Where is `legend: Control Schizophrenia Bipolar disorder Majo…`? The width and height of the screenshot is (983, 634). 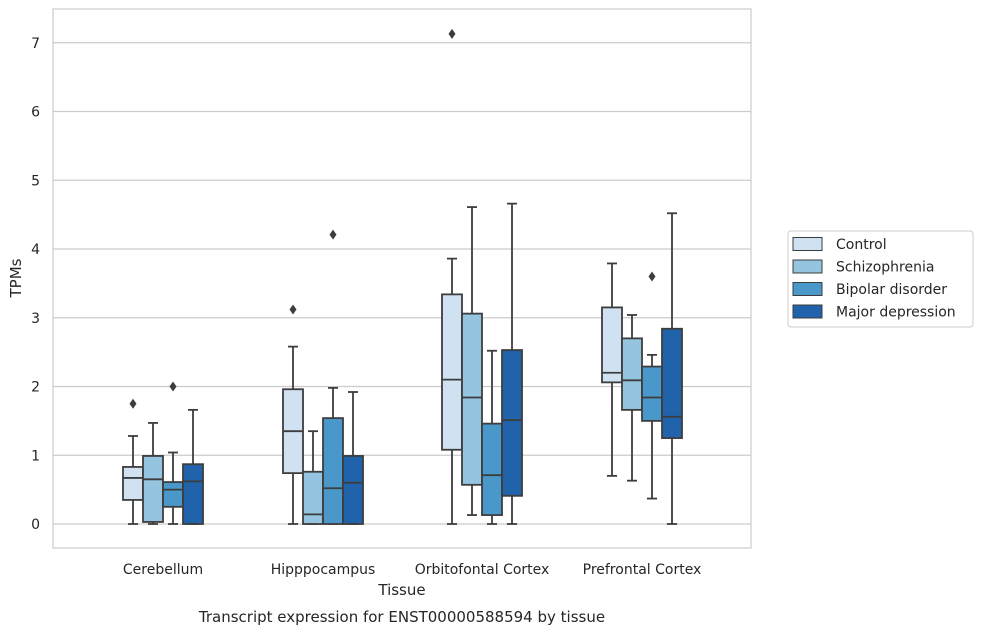
legend: Control Schizophrenia Bipolar disorder Majo… is located at coordinates (880, 279).